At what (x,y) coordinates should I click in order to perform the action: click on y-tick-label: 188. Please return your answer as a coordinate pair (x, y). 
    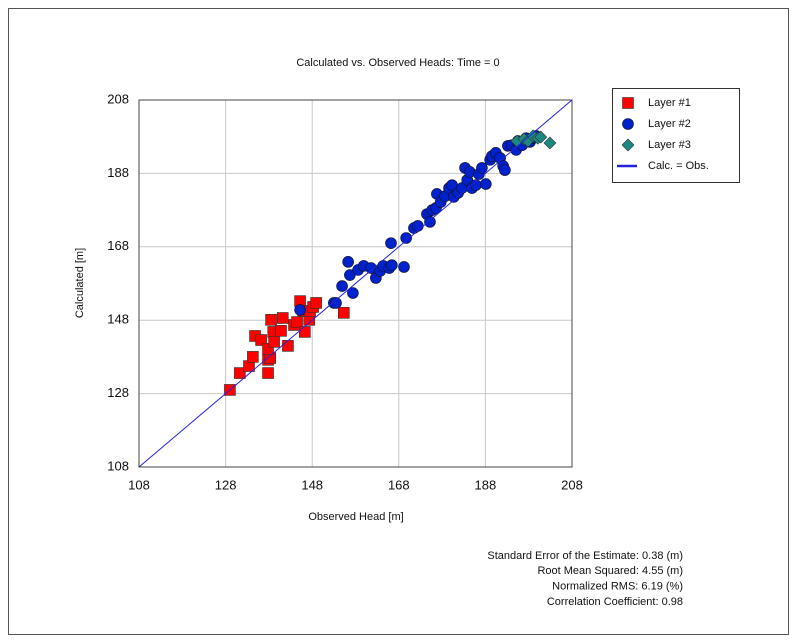
    Looking at the image, I should click on (118, 172).